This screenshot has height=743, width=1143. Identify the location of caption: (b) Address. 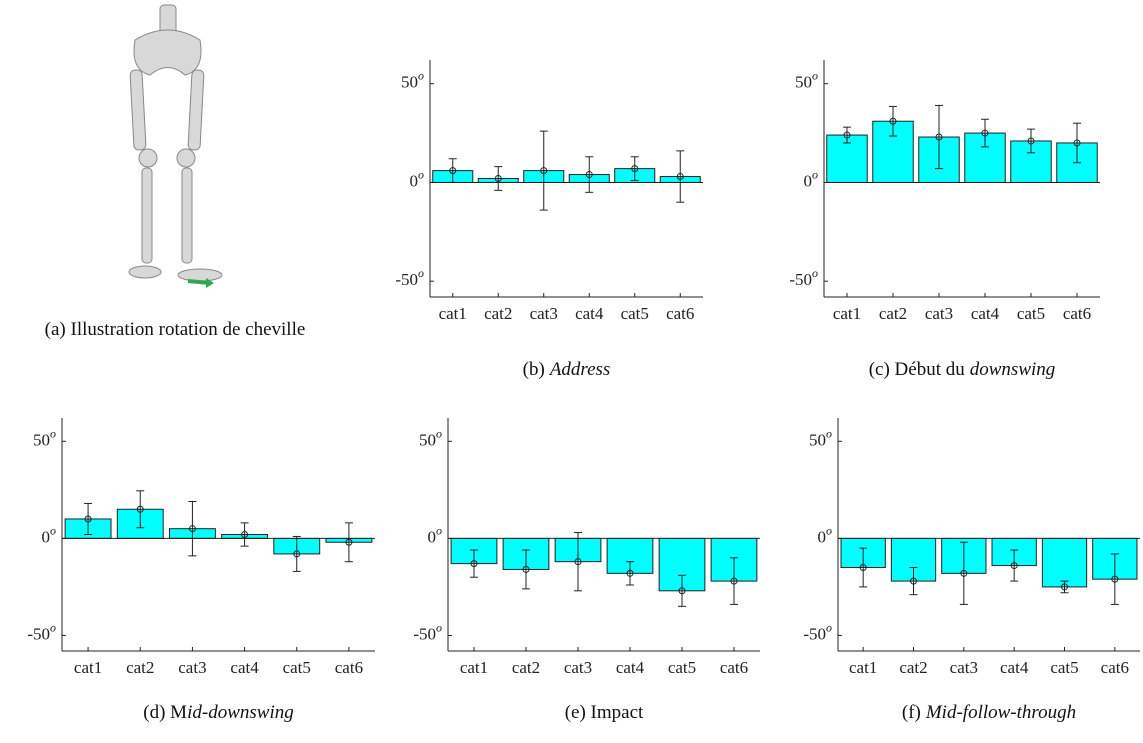
(567, 369).